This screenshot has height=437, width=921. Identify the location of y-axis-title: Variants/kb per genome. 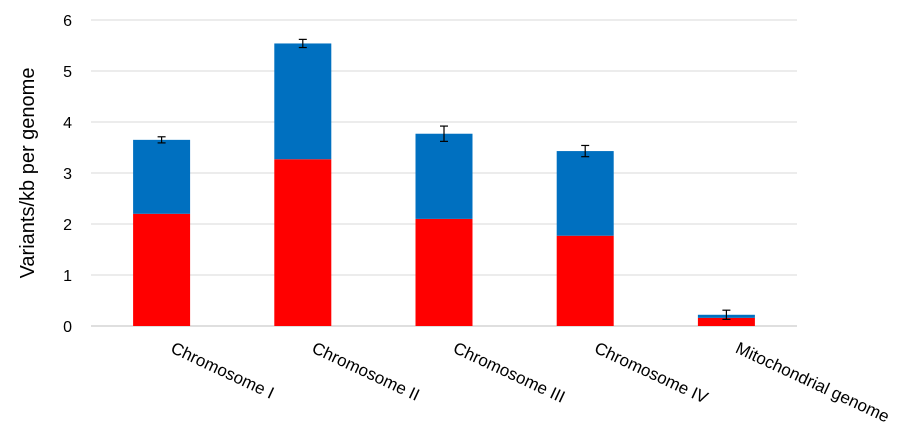
(28, 173).